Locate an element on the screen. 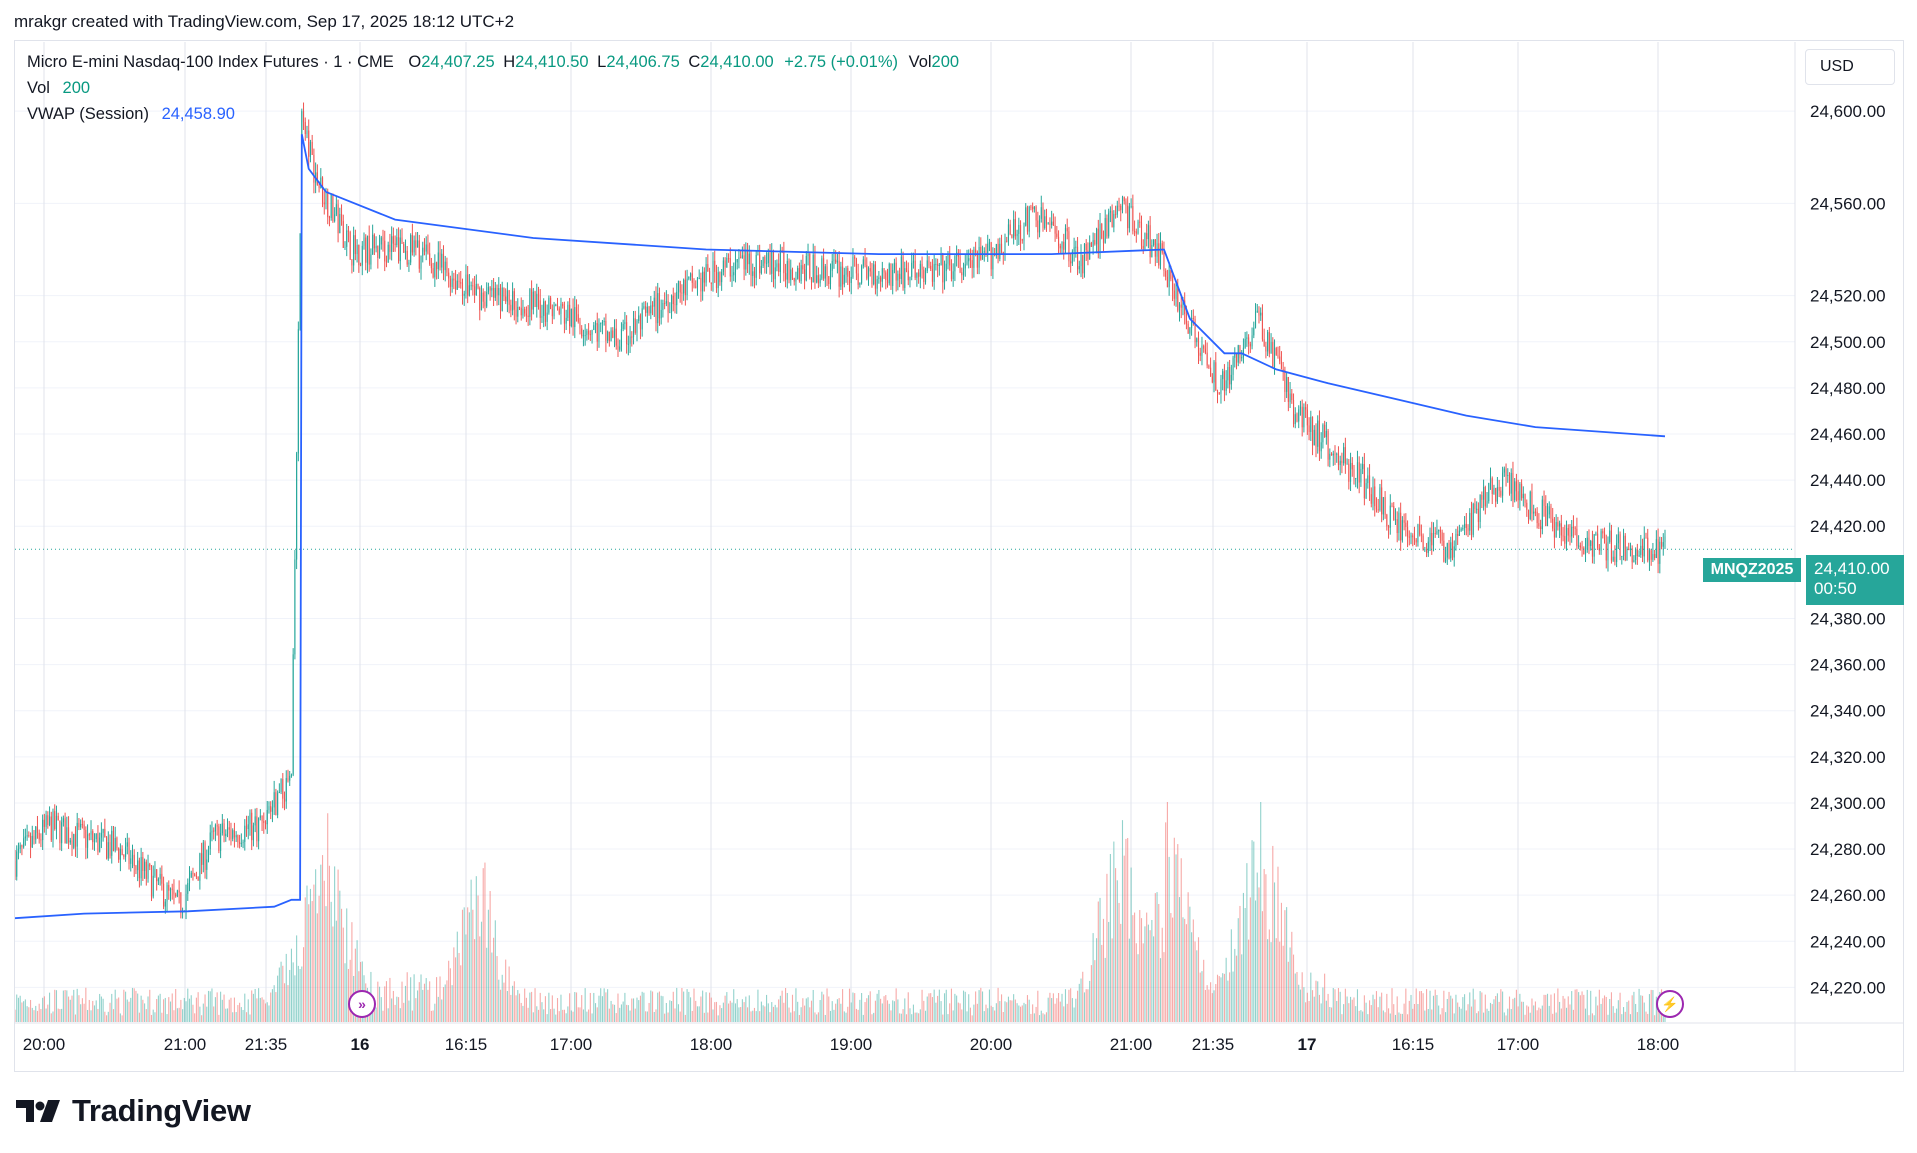  tradingview-logo: TradingView is located at coordinates (133, 1111).